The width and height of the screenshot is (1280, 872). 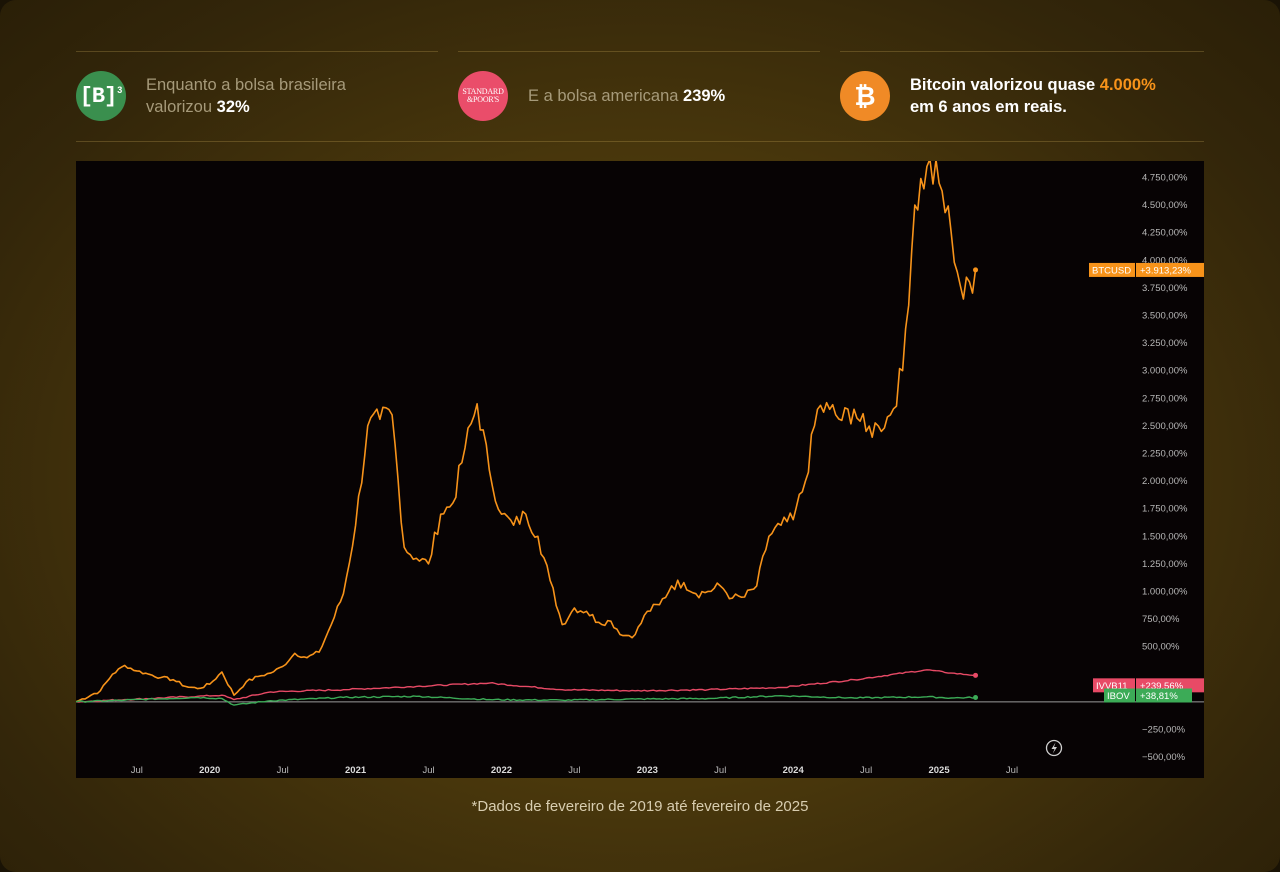 I want to click on sp-logo-line1: STANDARD, so click(x=483, y=91).